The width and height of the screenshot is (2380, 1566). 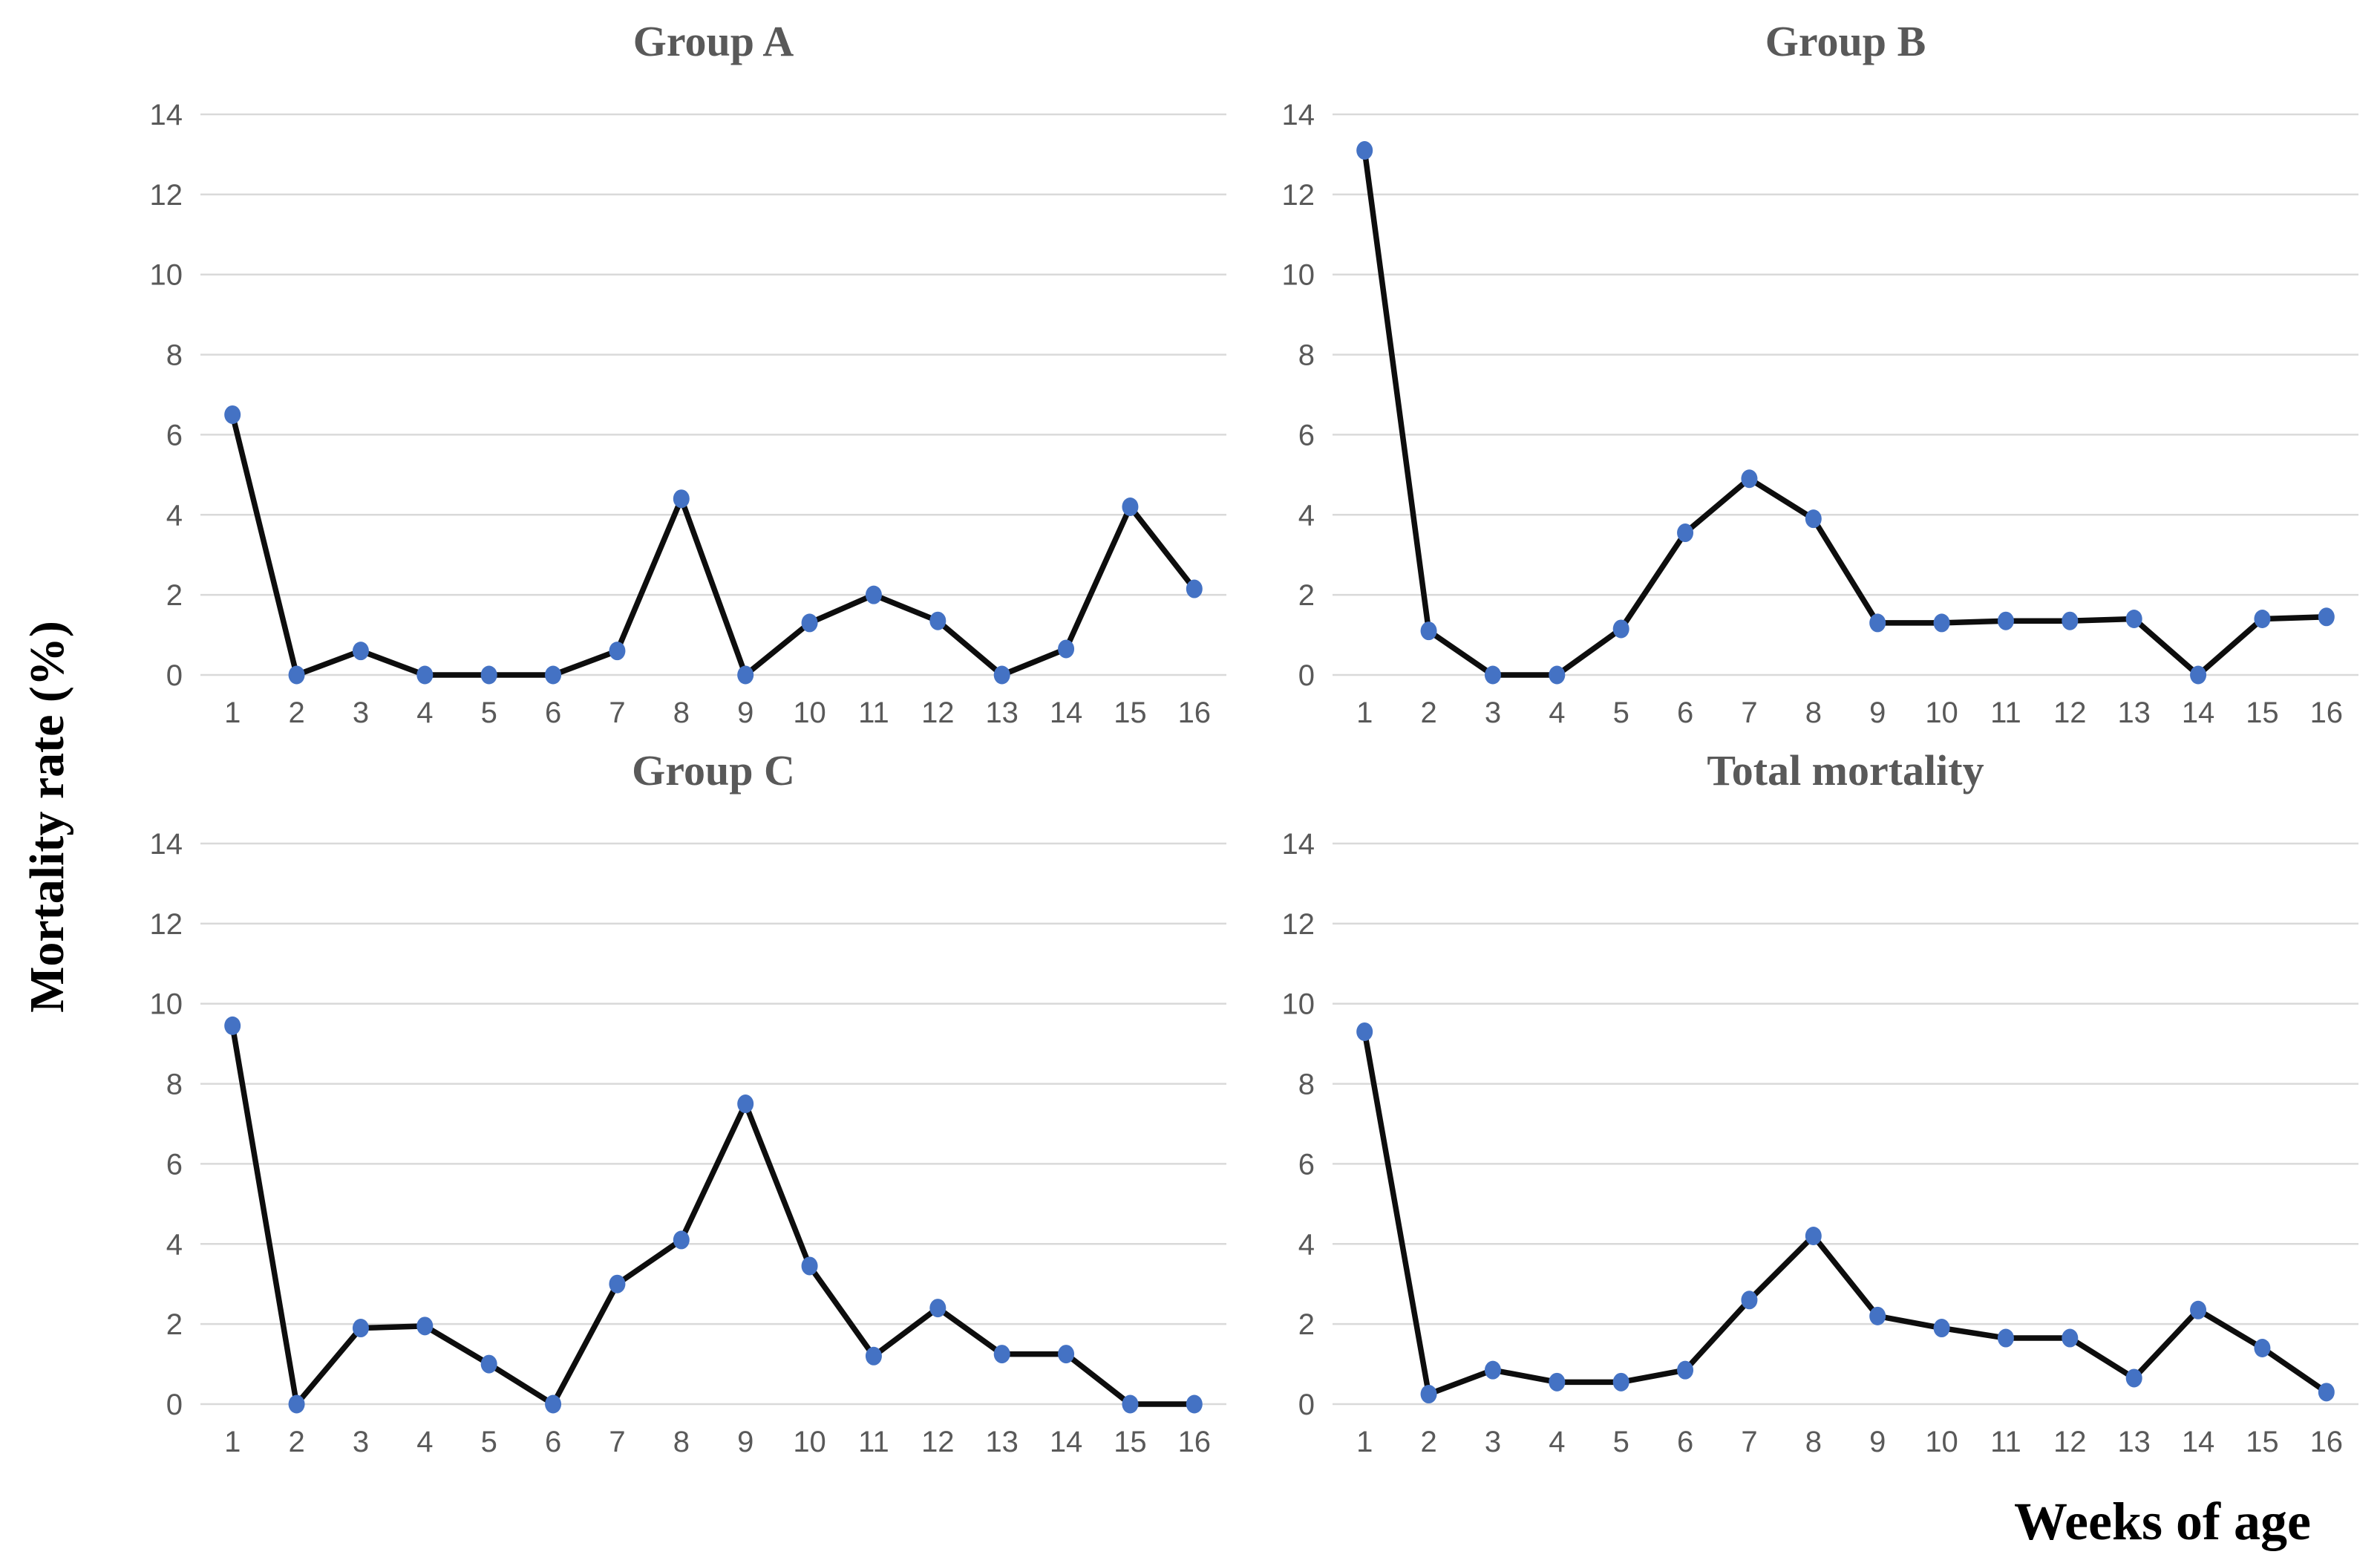 I want to click on x-tick-label: 8, so click(x=681, y=1442).